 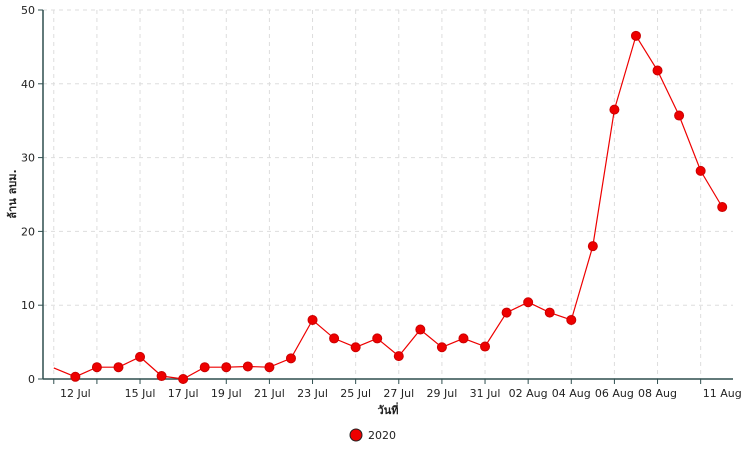 What do you see at coordinates (12, 193) in the screenshot?
I see `y-axis-title: ล้าน ลบม.` at bounding box center [12, 193].